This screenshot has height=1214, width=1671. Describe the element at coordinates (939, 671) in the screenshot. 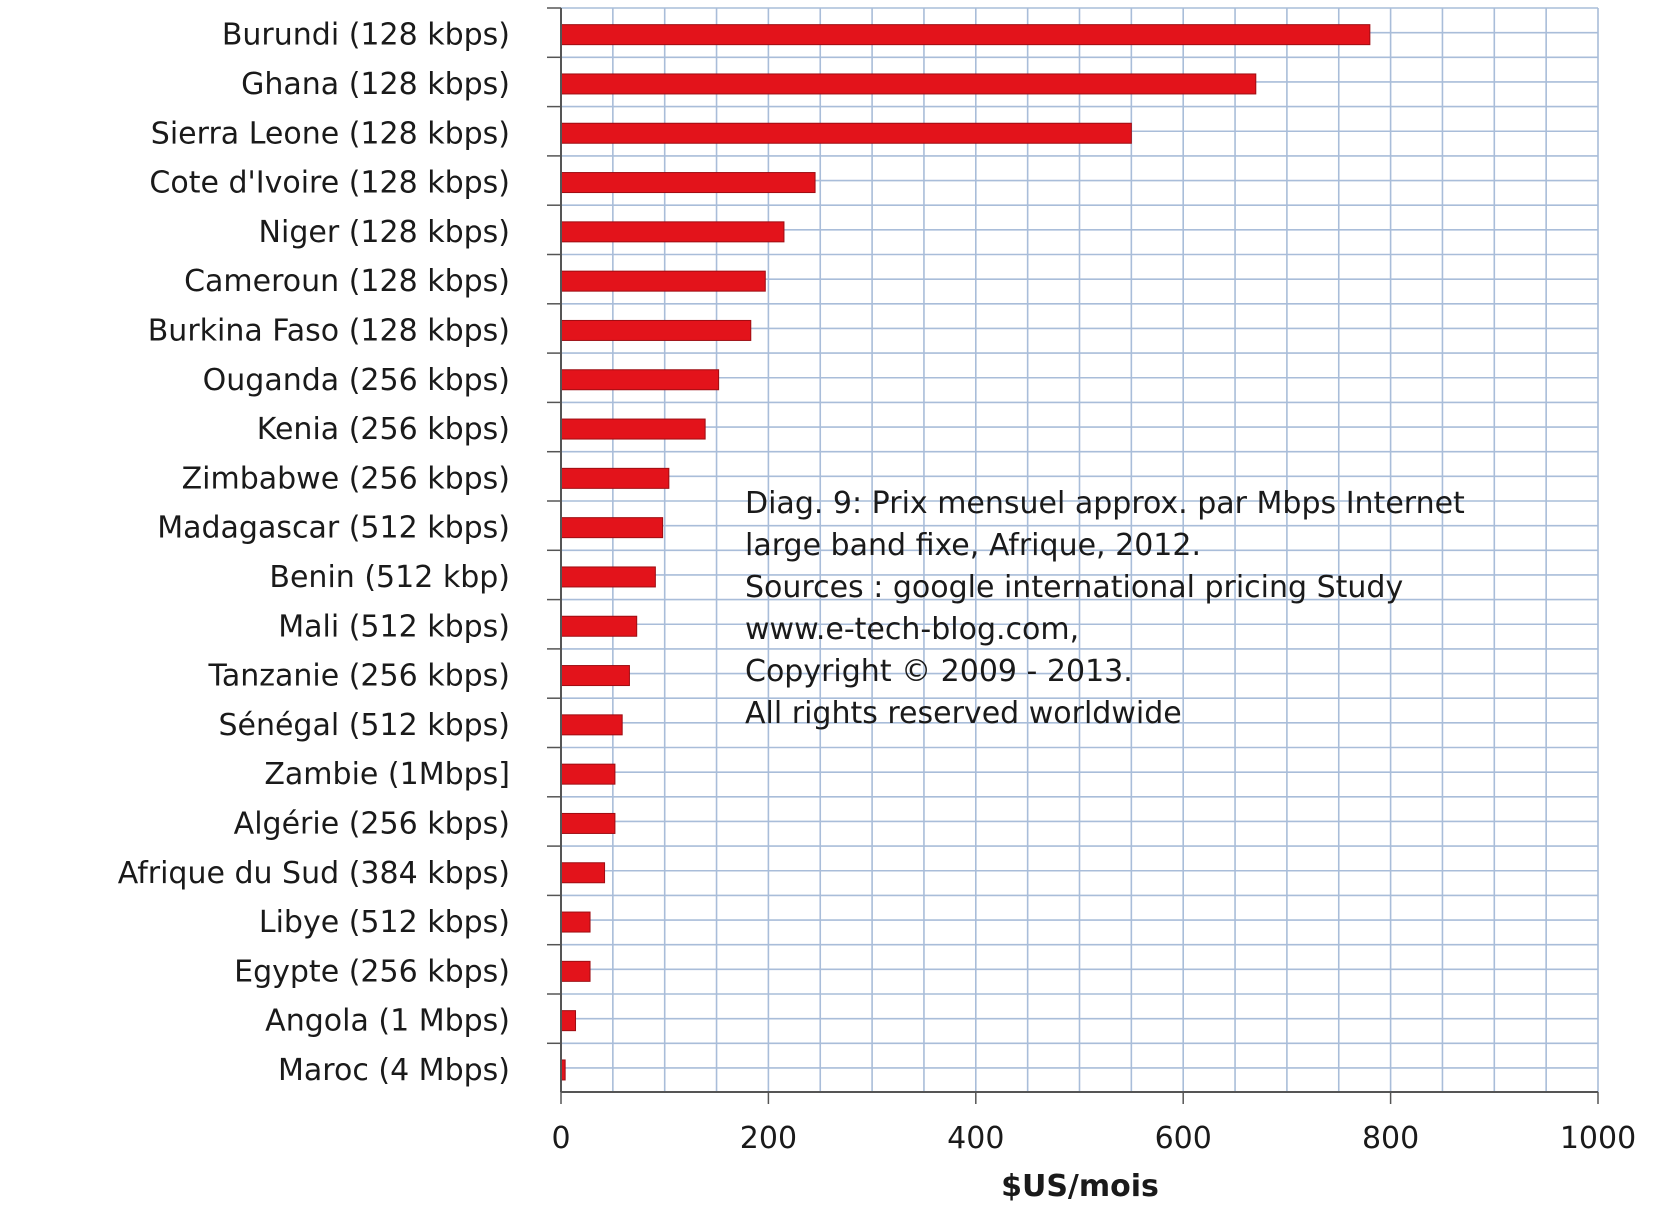

I see `annotation-line: Copyright © 2009 - 2013.` at that location.